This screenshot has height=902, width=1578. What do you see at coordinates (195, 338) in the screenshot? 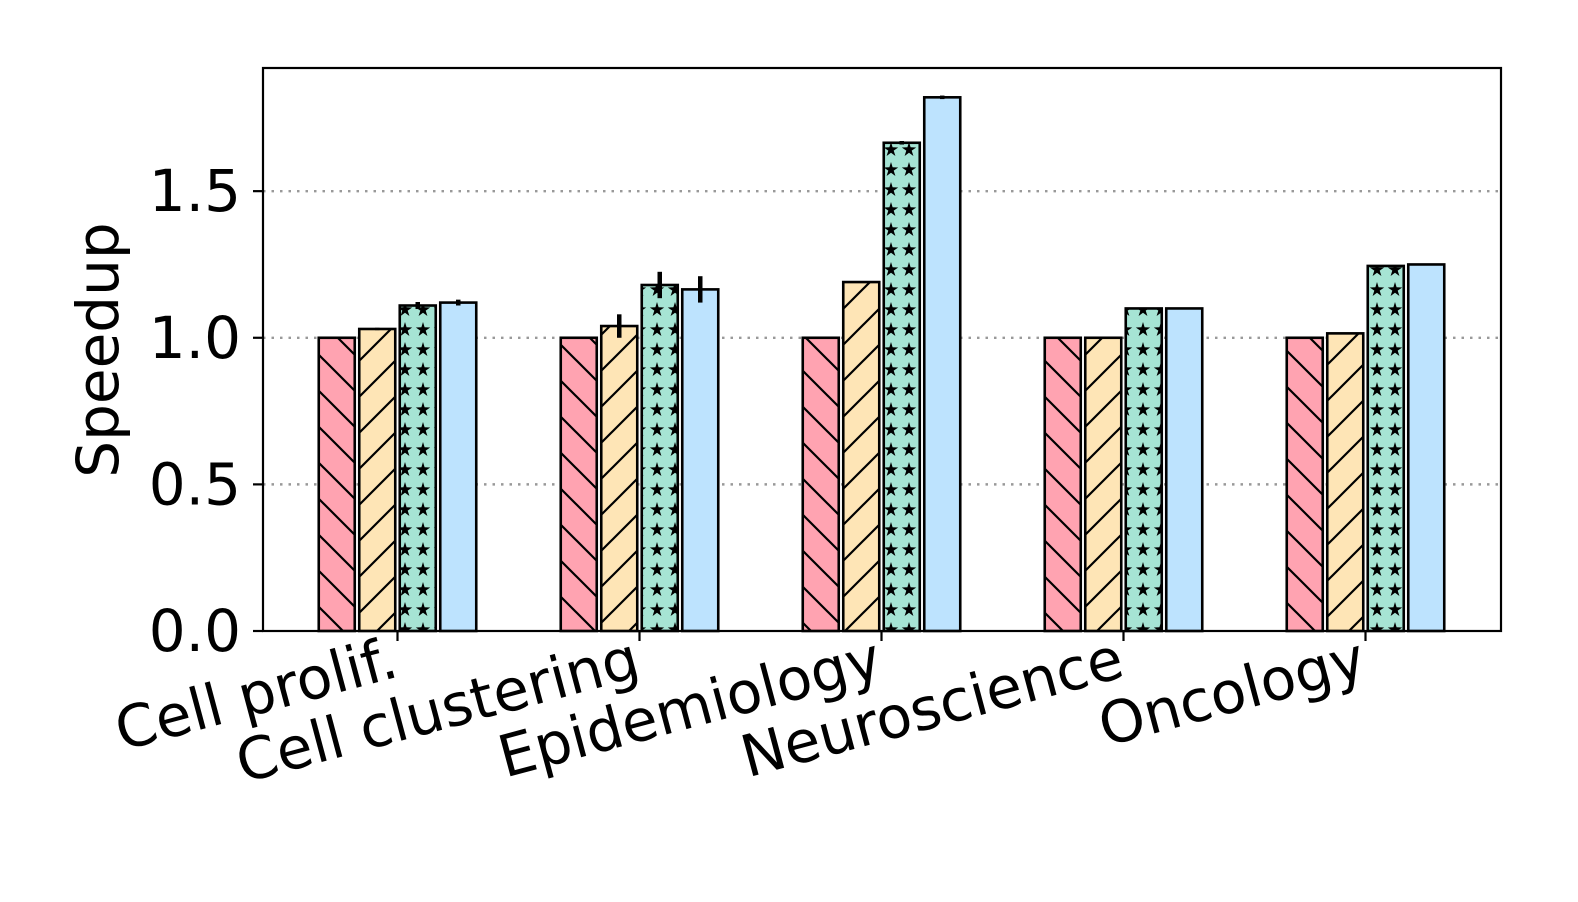
I see `y-tick-label: 1.0` at bounding box center [195, 338].